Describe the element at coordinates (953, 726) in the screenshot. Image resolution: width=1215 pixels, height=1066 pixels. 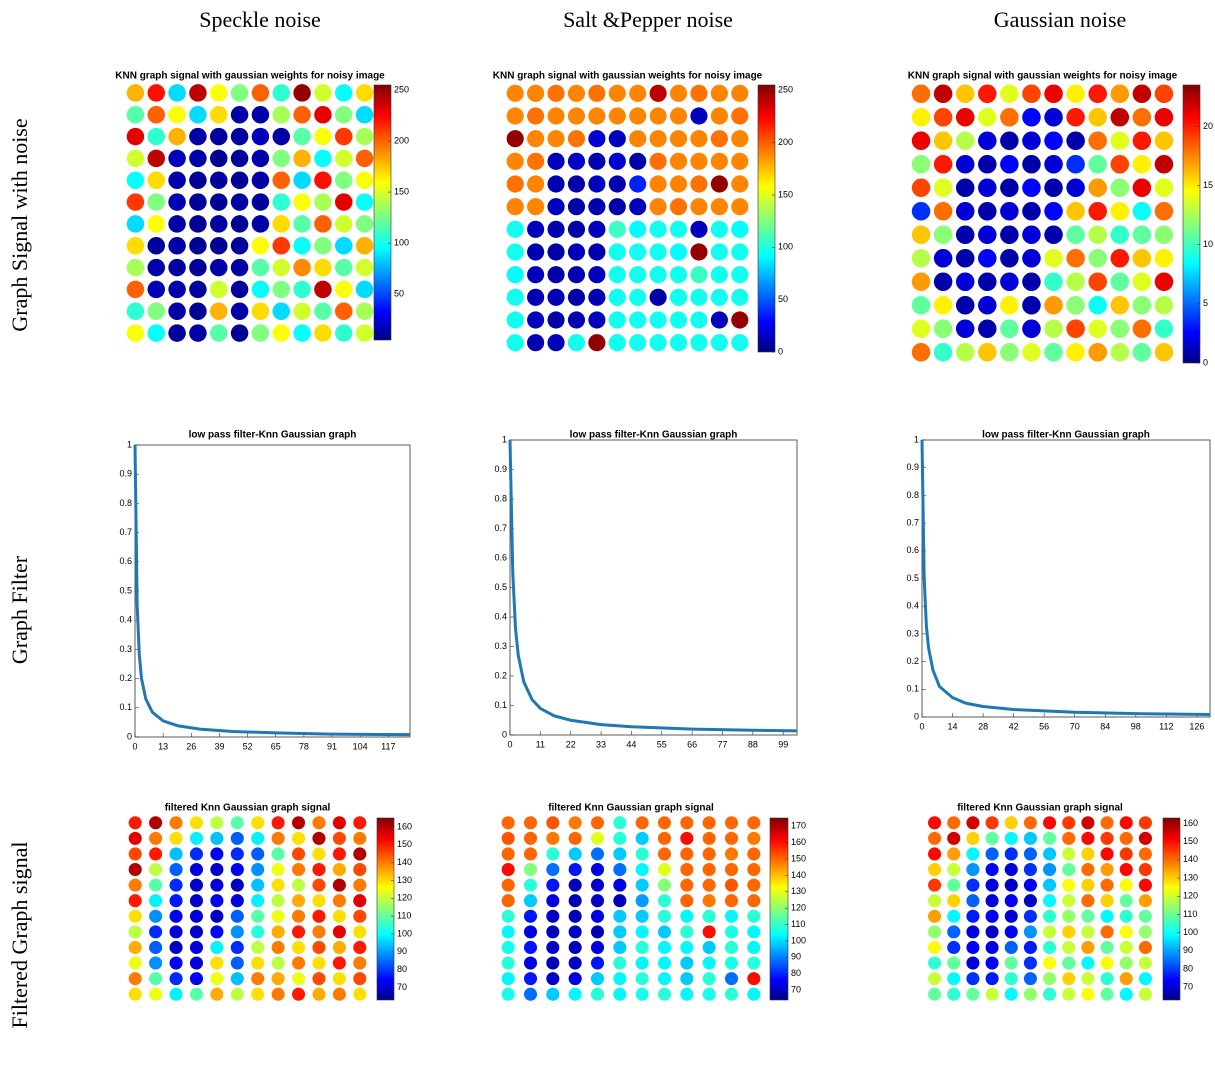
I see `x-tick-label: 14` at that location.